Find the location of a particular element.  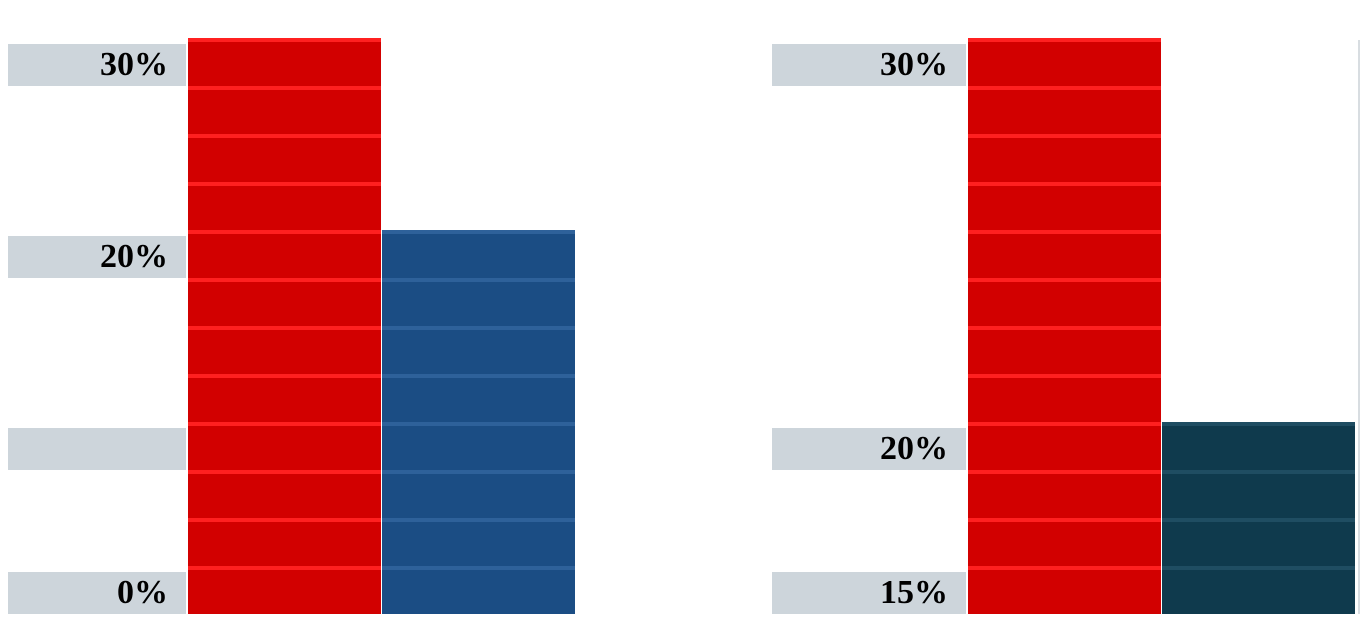

y-tick-label: 0% is located at coordinates (142, 592).